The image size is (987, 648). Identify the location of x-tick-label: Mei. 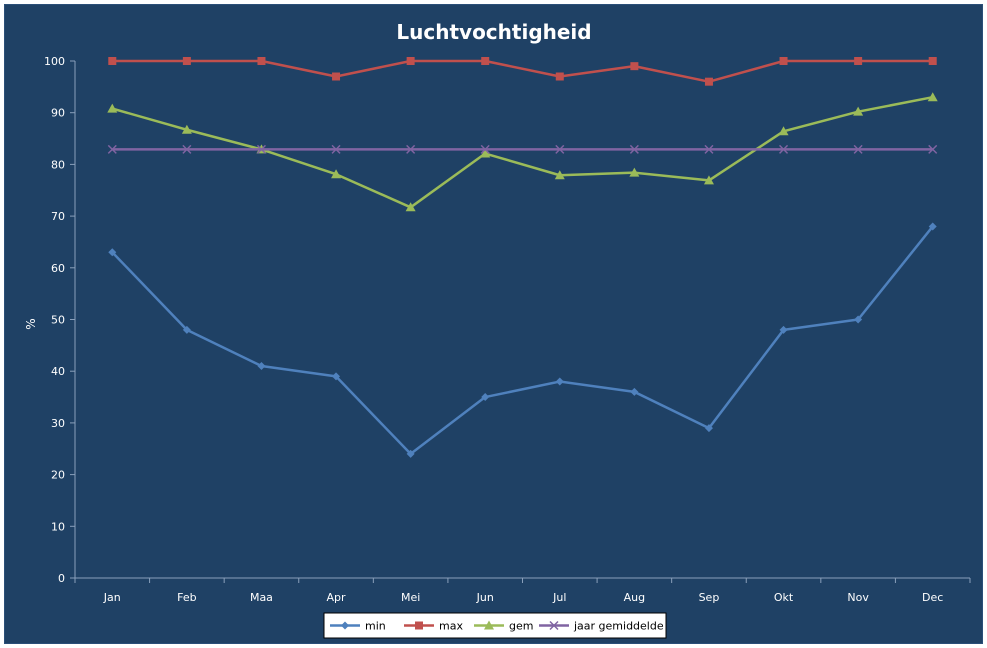
(410, 597).